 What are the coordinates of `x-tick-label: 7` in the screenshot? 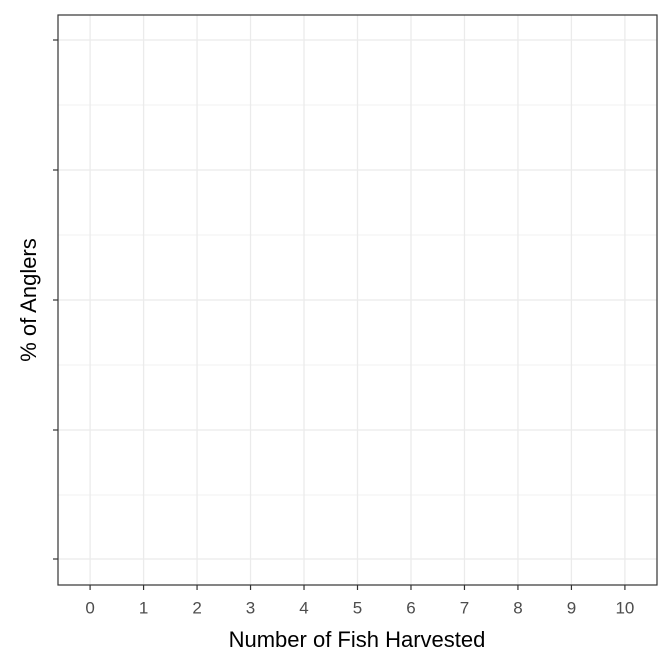 It's located at (464, 607).